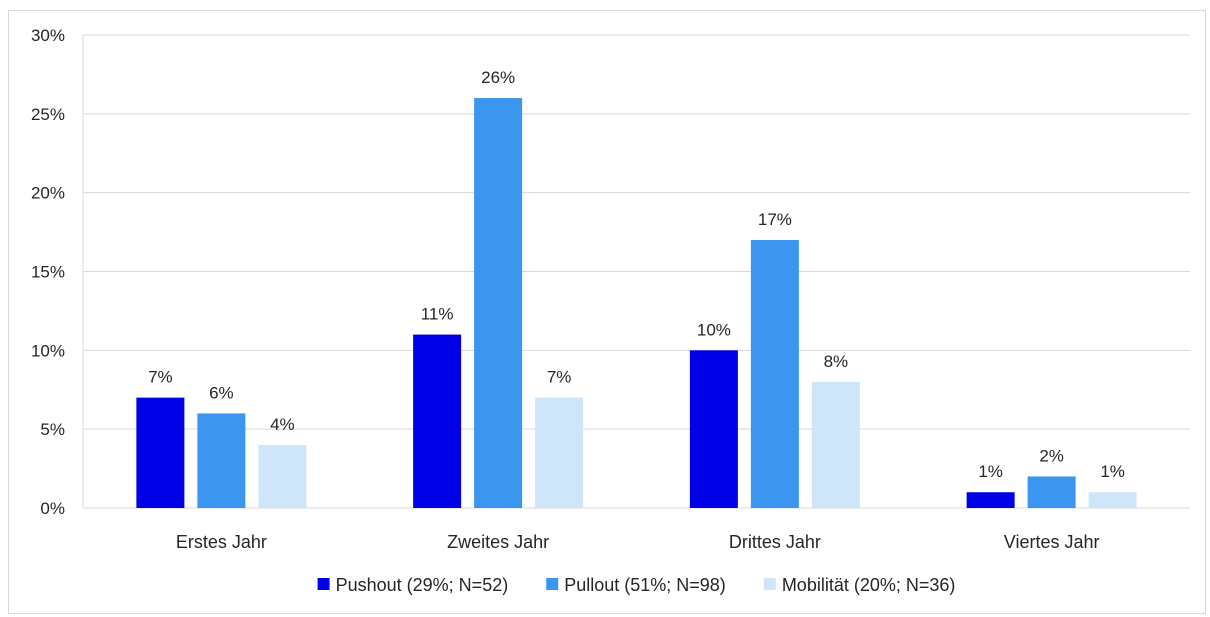  I want to click on legend-item: Mobilität (20%; N=36), so click(859, 585).